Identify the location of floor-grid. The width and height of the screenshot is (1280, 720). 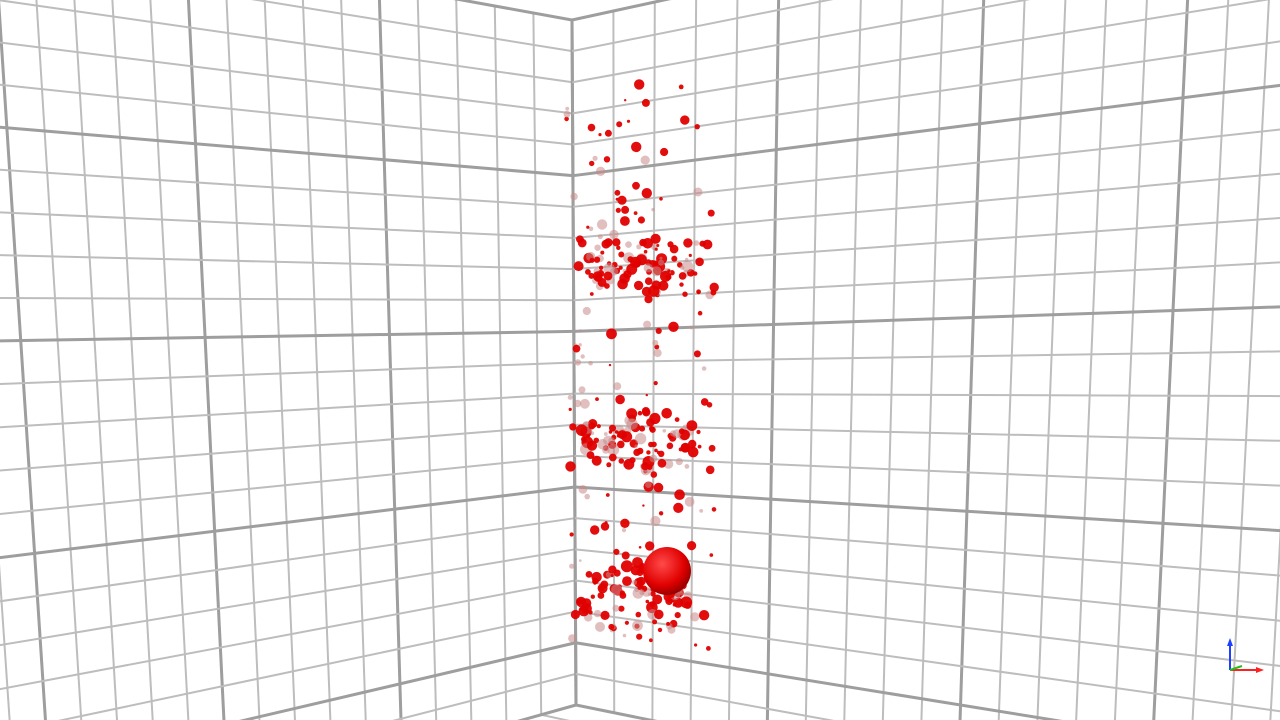
(587, 711).